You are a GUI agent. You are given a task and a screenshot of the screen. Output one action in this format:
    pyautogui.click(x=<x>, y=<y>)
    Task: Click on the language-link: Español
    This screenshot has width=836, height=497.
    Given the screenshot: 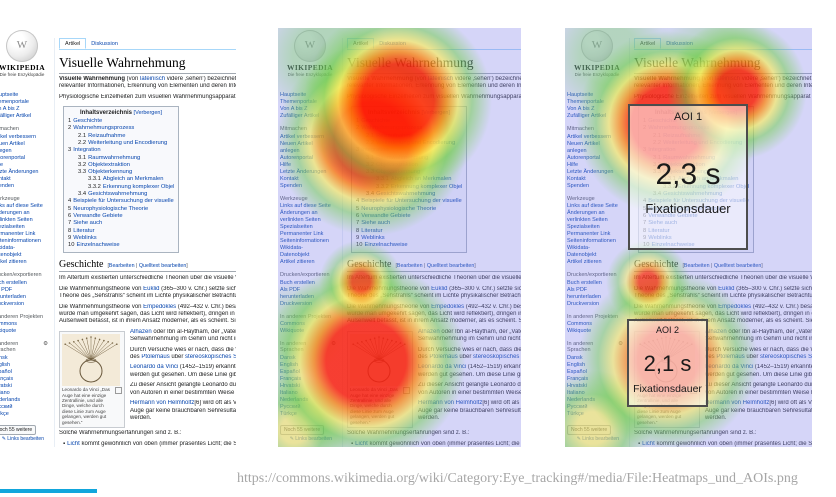 What is the action you would take?
    pyautogui.click(x=290, y=371)
    